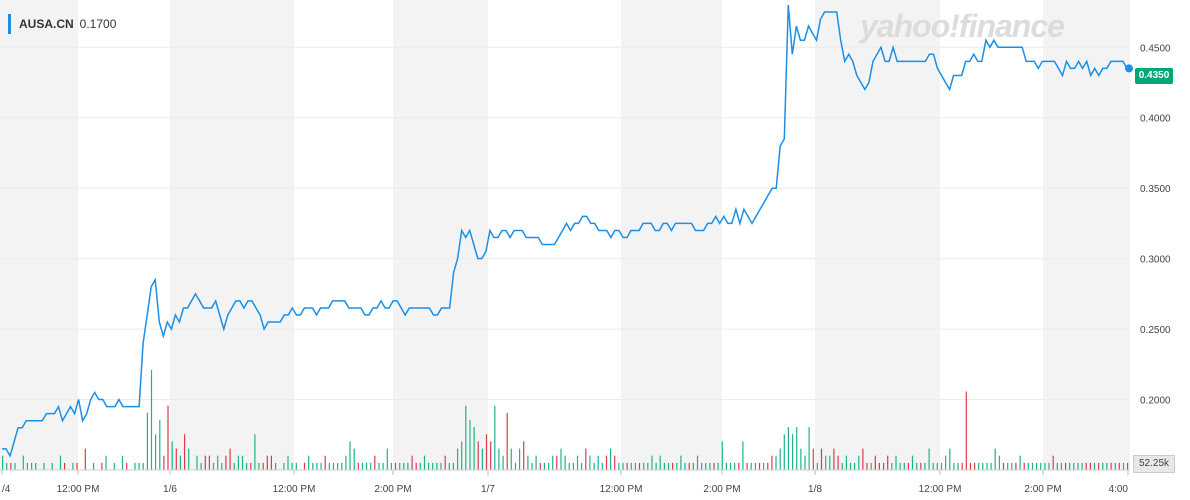 The image size is (1190, 500). Describe the element at coordinates (1155, 224) in the screenshot. I see `y-axis: 0.4500 0.4000 0.3500 0.3000 0.2500 0.2000` at that location.